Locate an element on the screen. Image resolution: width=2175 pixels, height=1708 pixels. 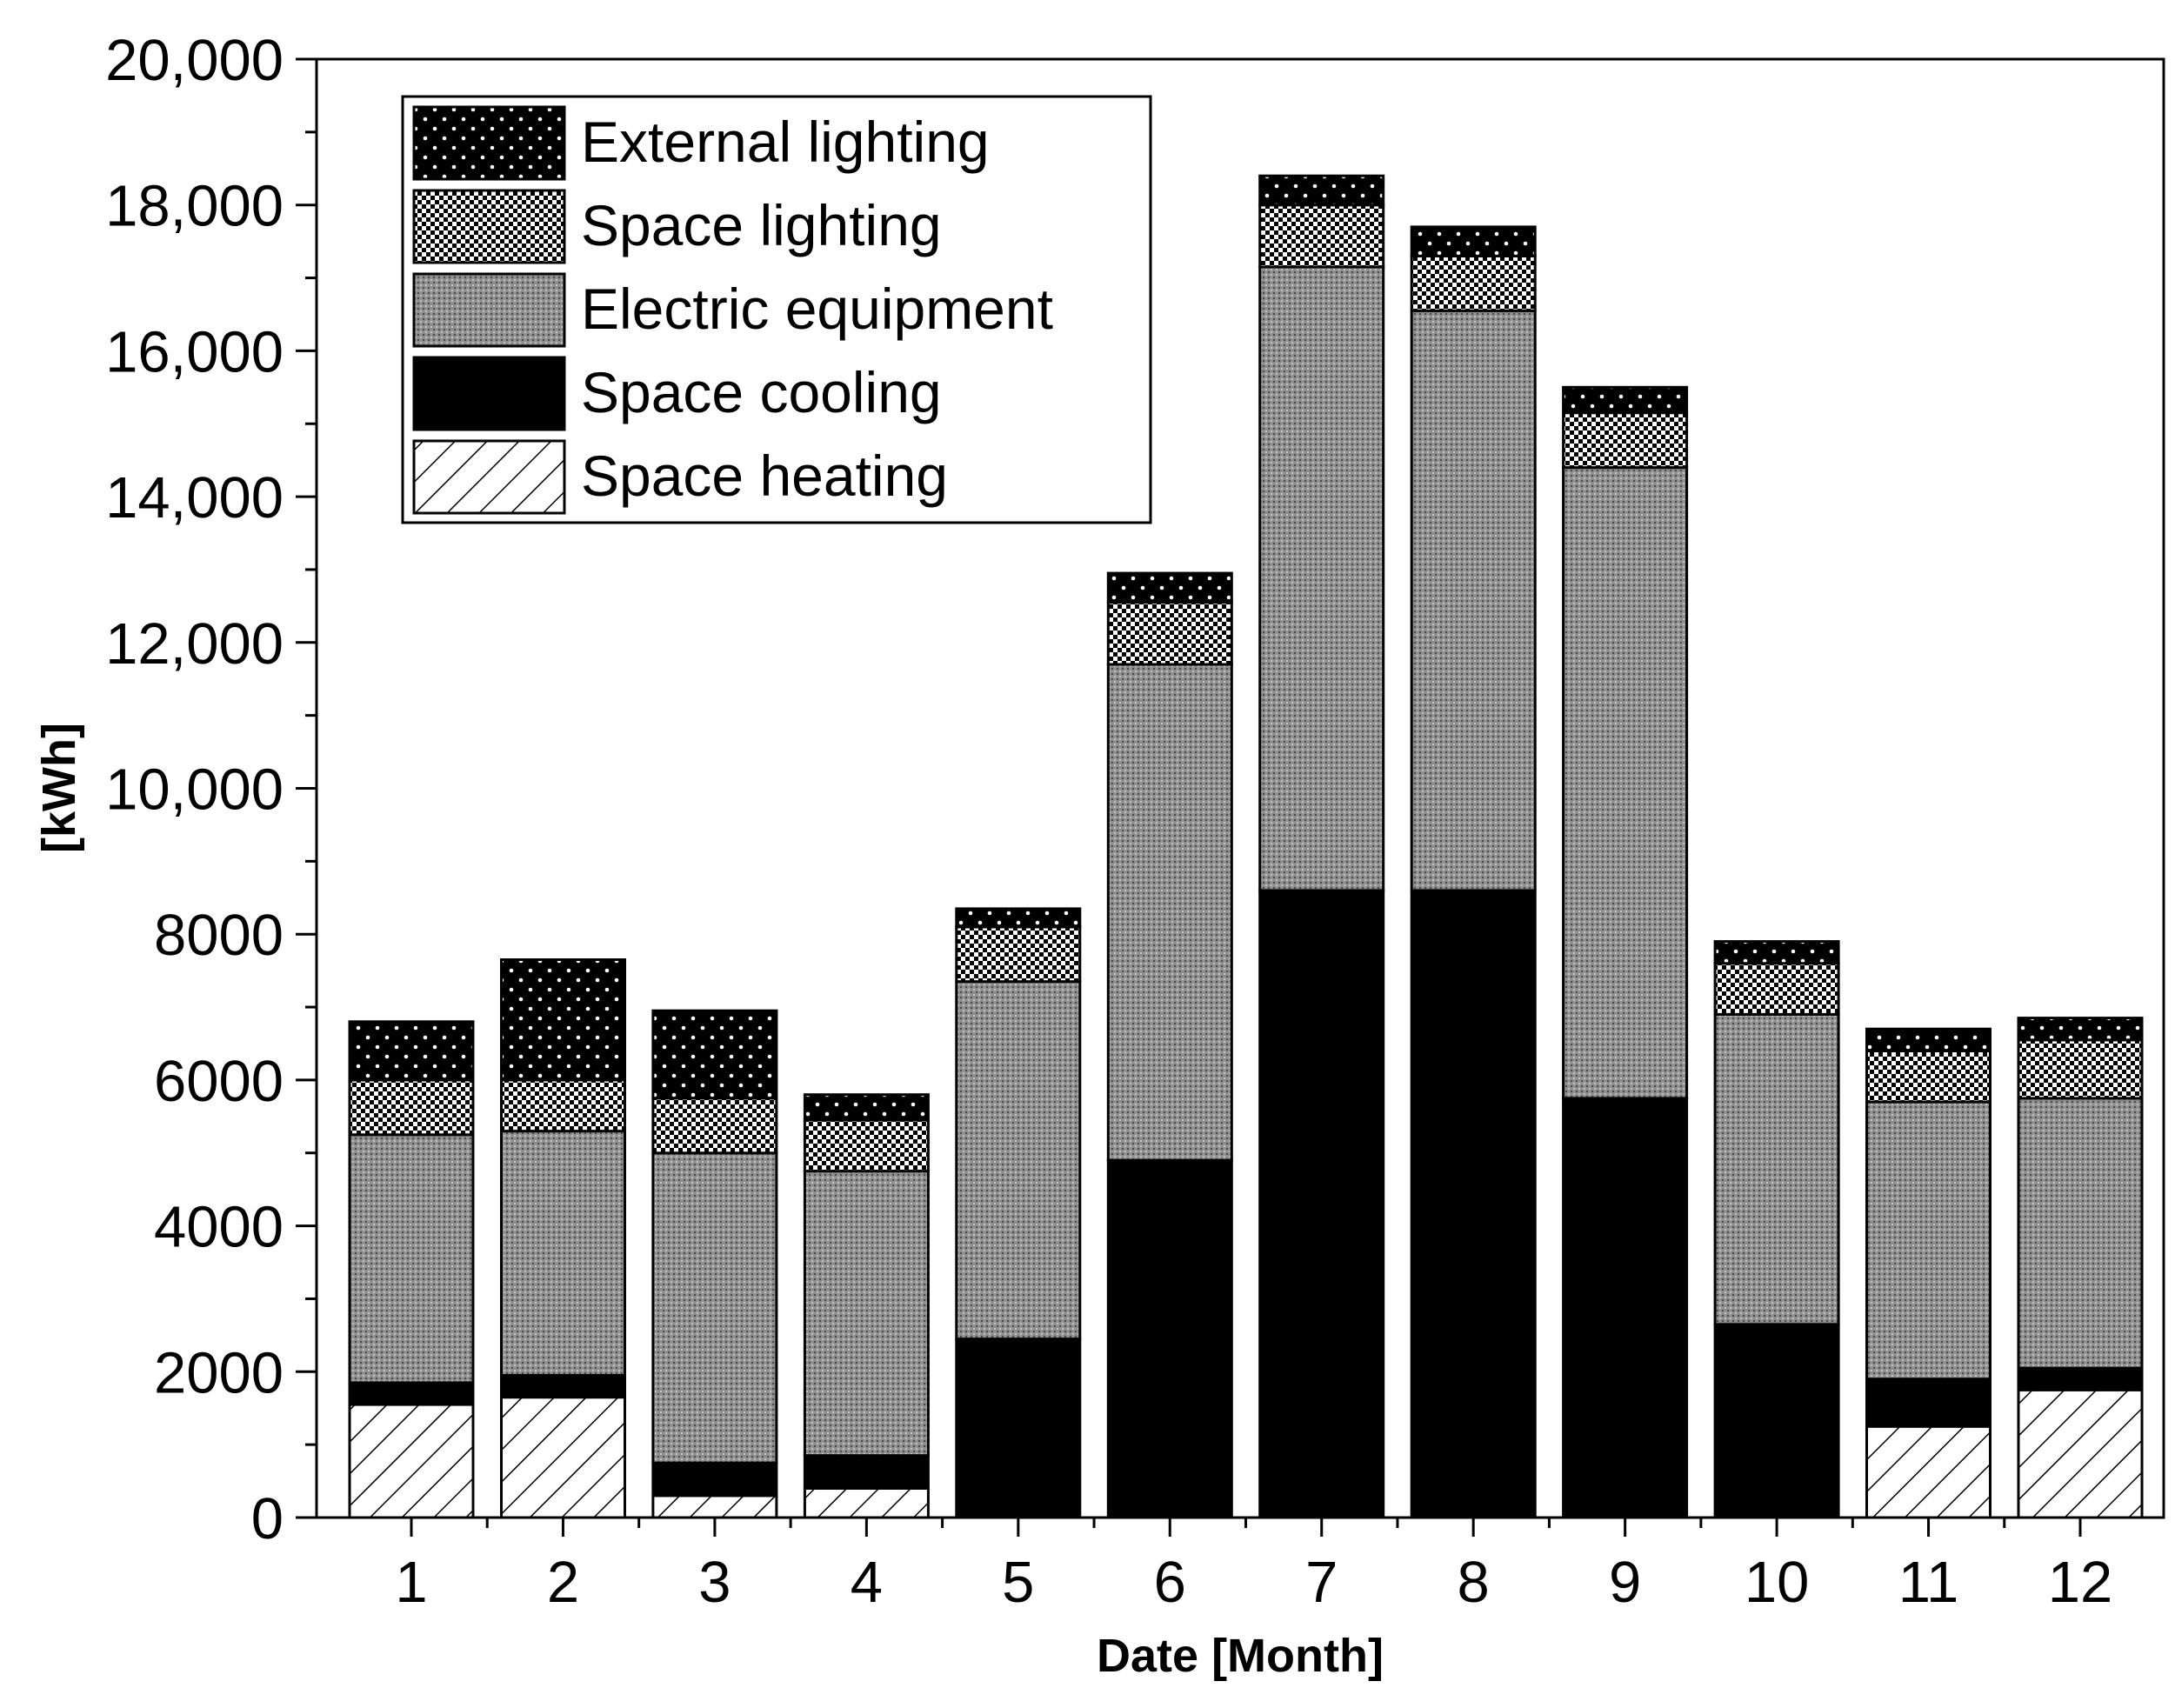
x-tick-label: 7 is located at coordinates (1322, 1582).